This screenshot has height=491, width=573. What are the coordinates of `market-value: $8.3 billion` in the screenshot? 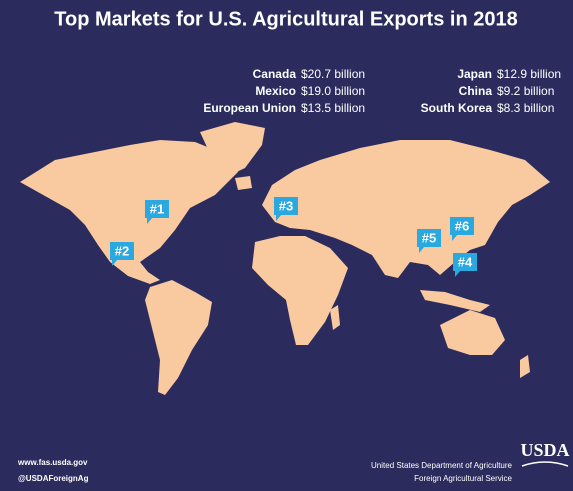 It's located at (525, 108).